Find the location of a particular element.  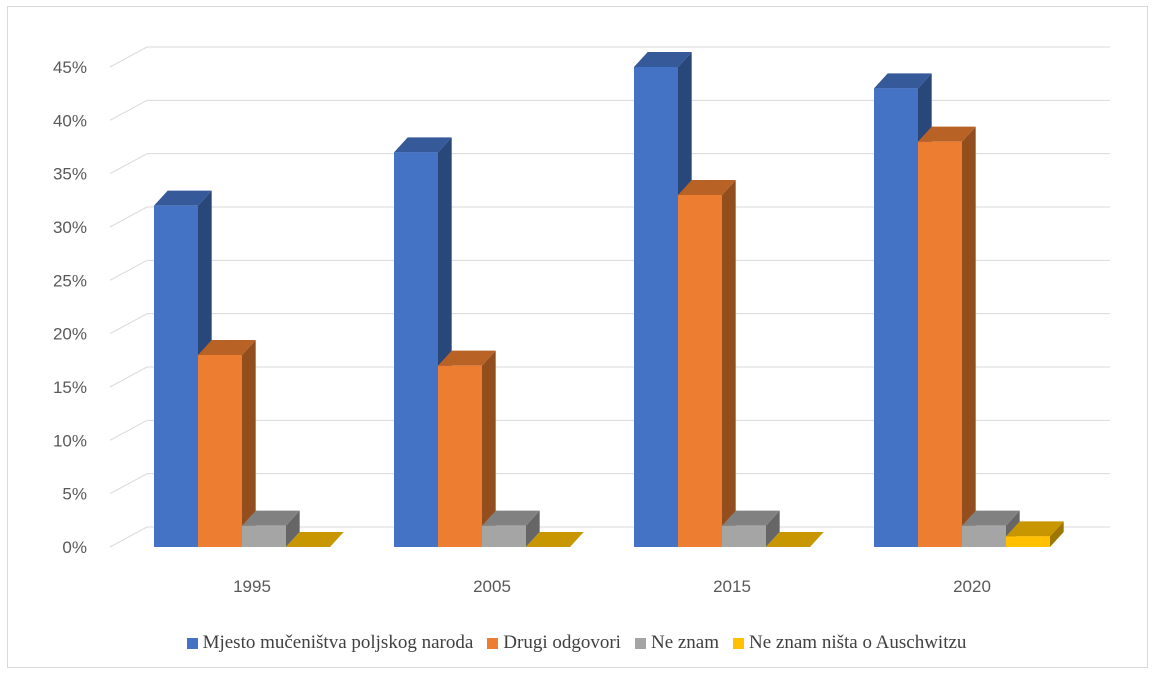

y-tick-label: 10% is located at coordinates (70, 440).